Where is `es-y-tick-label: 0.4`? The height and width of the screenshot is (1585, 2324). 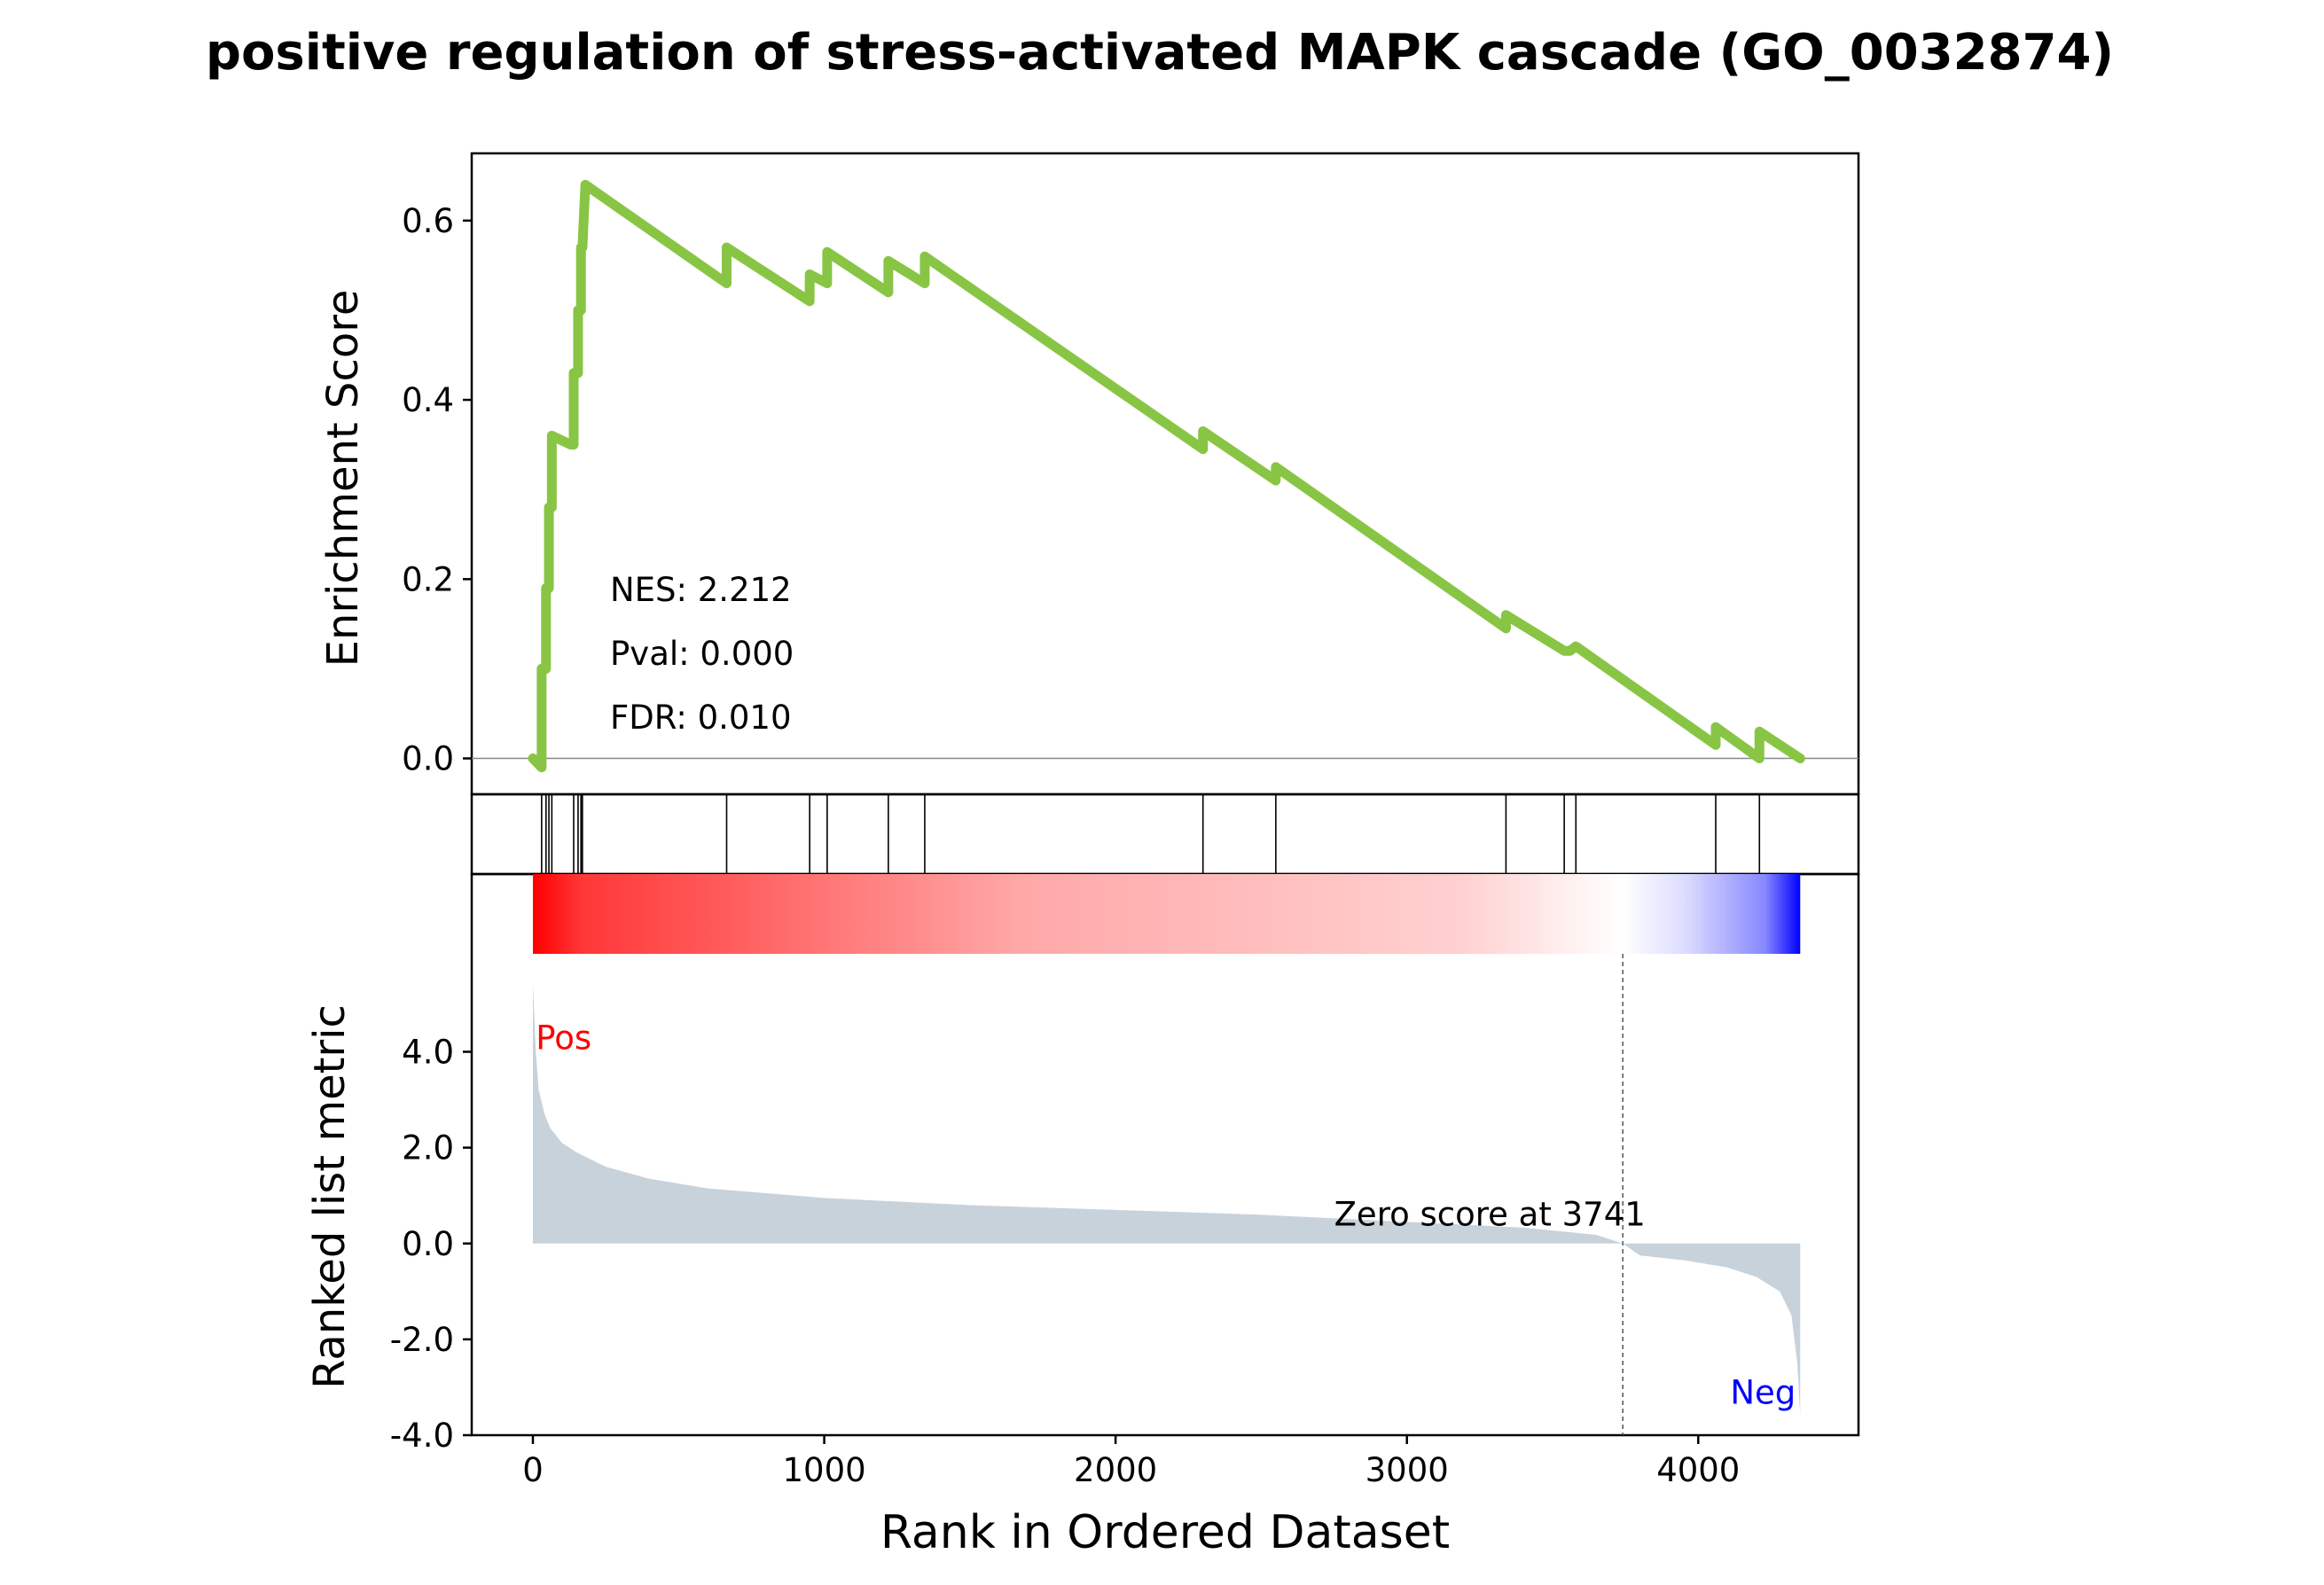 es-y-tick-label: 0.4 is located at coordinates (428, 400).